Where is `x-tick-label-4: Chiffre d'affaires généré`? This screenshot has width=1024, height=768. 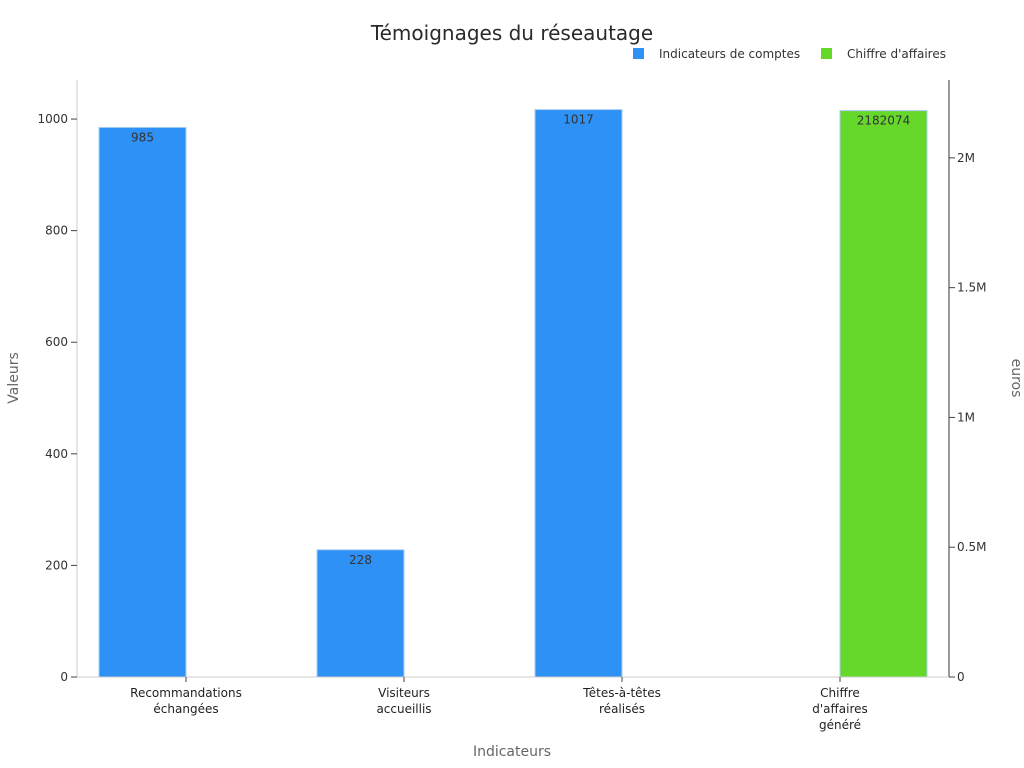 x-tick-label-4: Chiffre d'affaires généré is located at coordinates (840, 709).